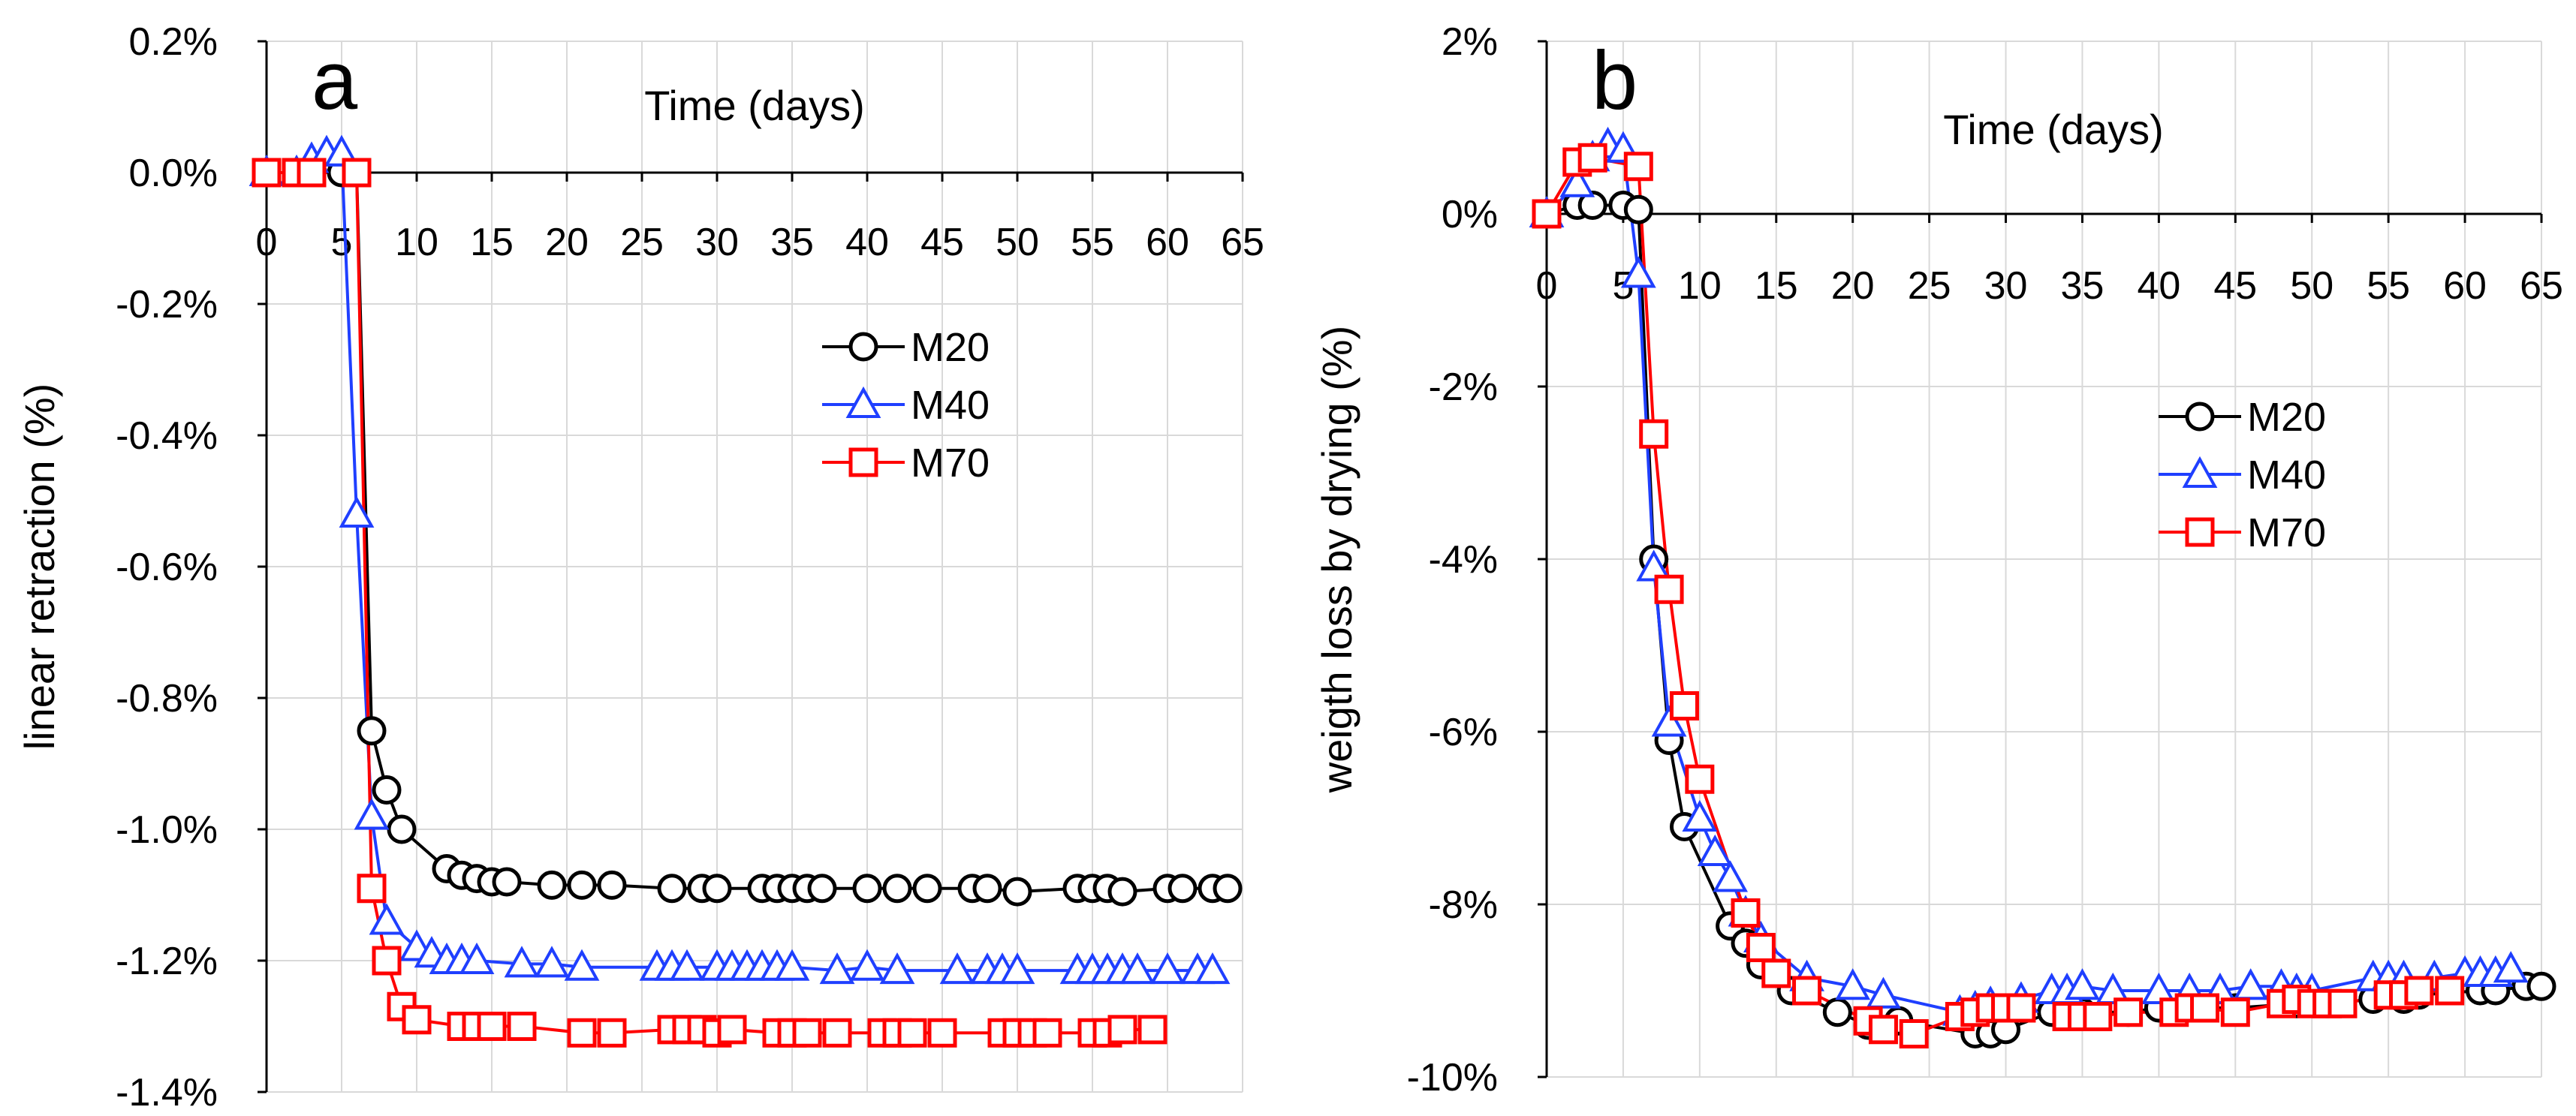 Image resolution: width=2576 pixels, height=1116 pixels. Describe the element at coordinates (39, 568) in the screenshot. I see `y-axis-title: linear retraction (%)` at that location.